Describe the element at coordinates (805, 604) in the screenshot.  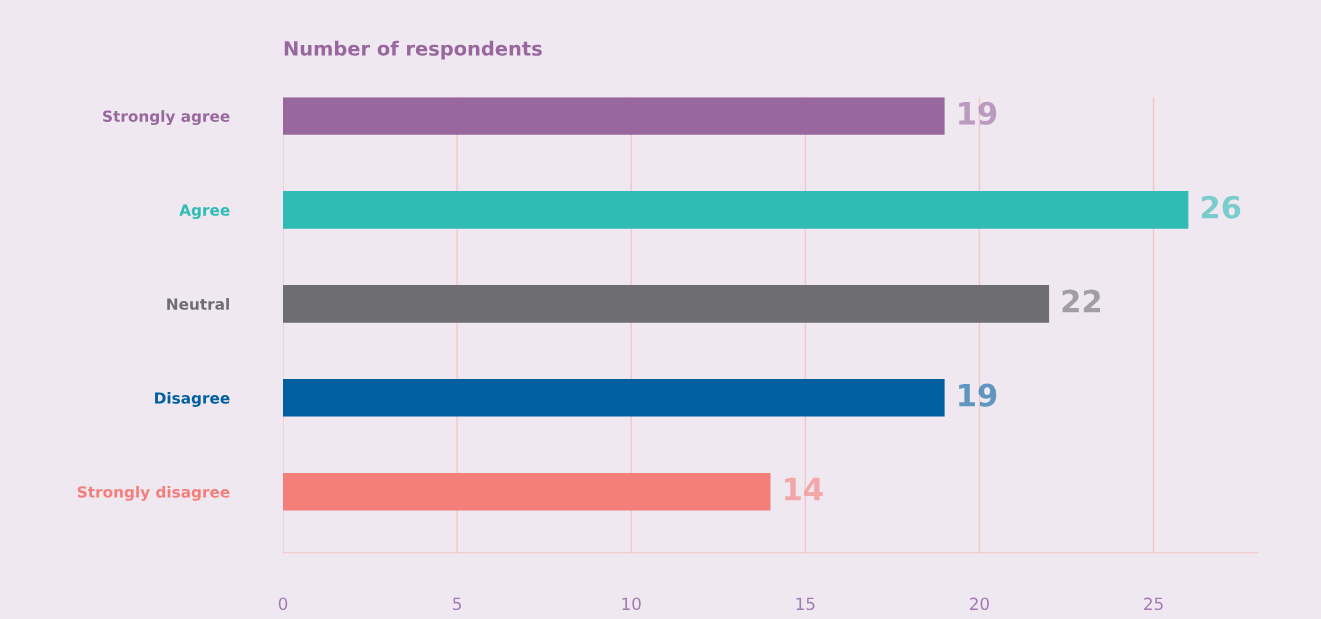
I see `x-tick-label: 15` at that location.